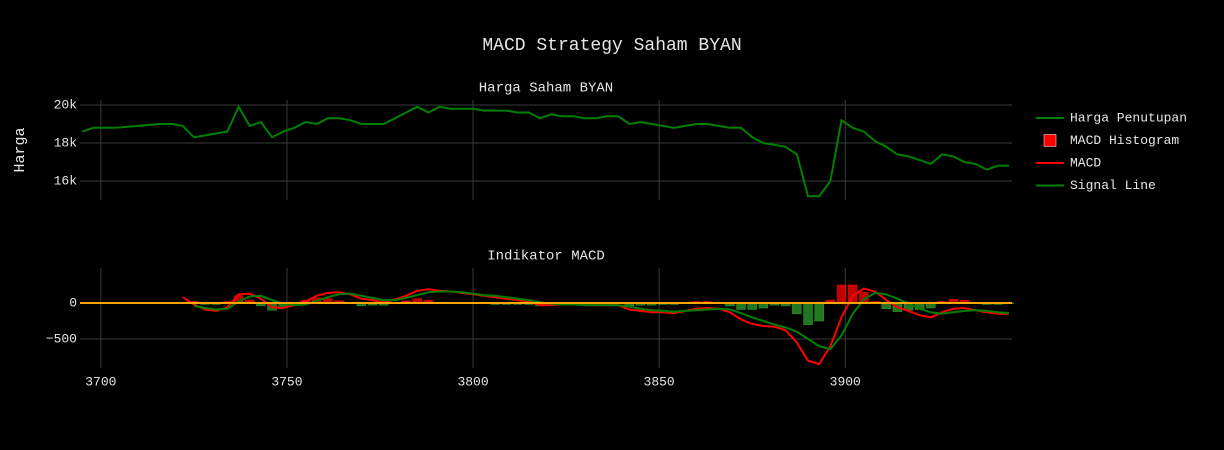  What do you see at coordinates (1113, 185) in the screenshot?
I see `legend-label: Signal Line` at bounding box center [1113, 185].